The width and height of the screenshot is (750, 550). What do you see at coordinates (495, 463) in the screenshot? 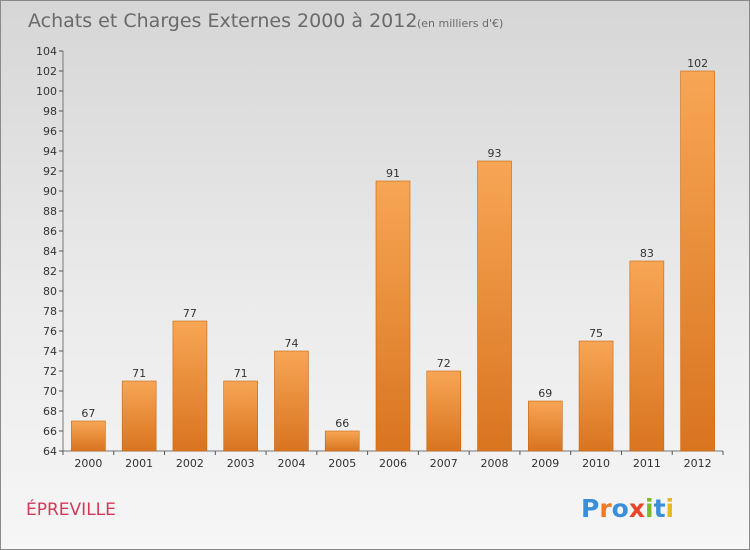
I see `x-tick-label-2008: 2008` at bounding box center [495, 463].